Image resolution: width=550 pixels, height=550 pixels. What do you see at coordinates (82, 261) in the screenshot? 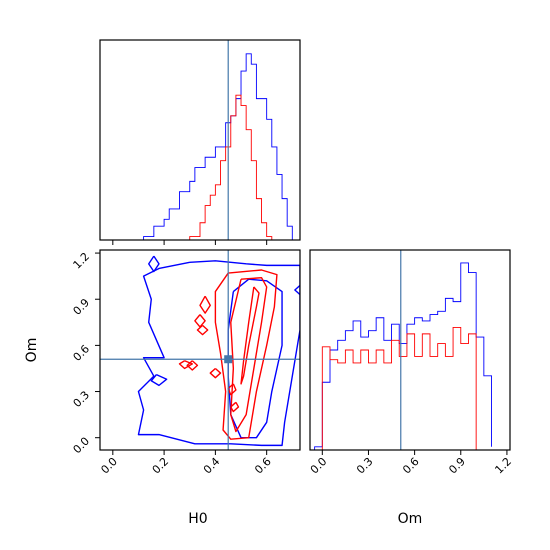
I see `joint-y-tick-label: 1.2` at bounding box center [82, 261].